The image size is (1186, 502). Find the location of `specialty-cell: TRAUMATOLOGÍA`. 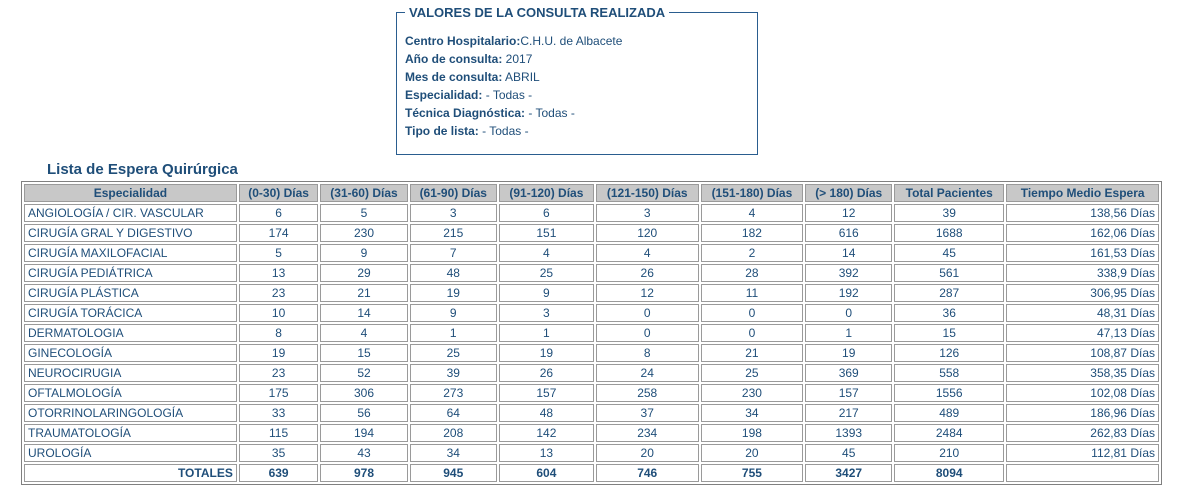

specialty-cell: TRAUMATOLOGÍA is located at coordinates (130, 433).